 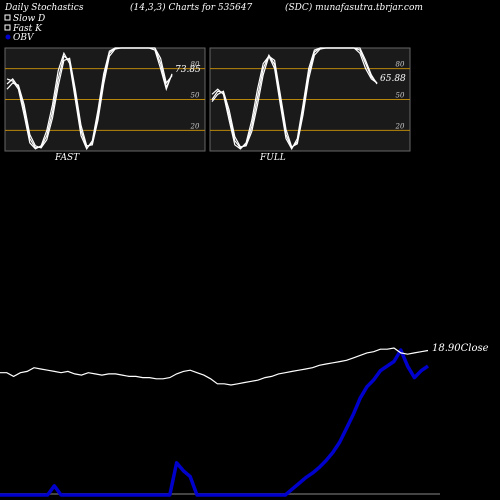 What do you see at coordinates (44, 8) in the screenshot?
I see `header-title: Daily Stochastics` at bounding box center [44, 8].